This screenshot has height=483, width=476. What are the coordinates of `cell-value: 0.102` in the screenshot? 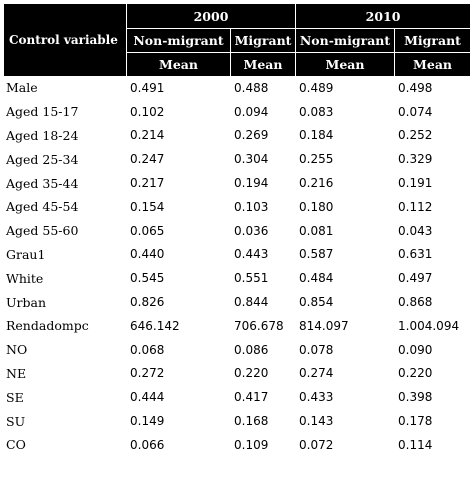 It's located at (147, 111).